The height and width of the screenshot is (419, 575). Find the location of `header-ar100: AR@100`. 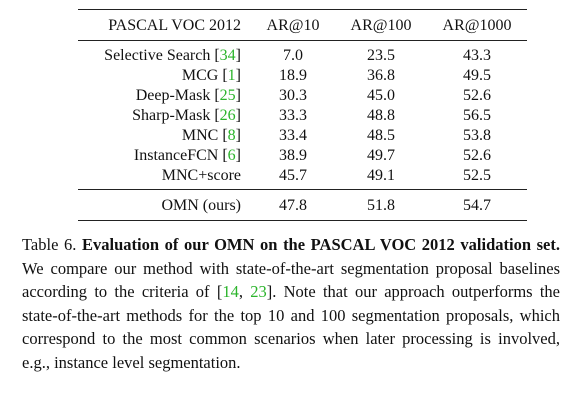

header-ar100: AR@100 is located at coordinates (381, 25).